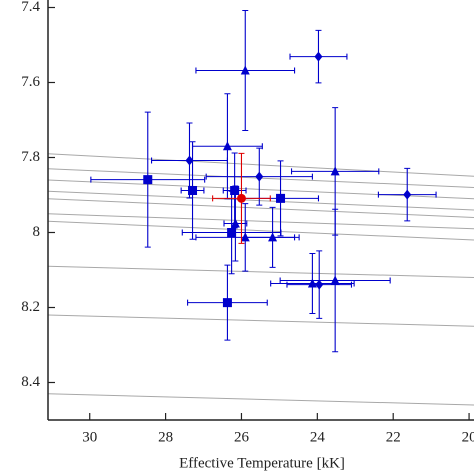  Describe the element at coordinates (30, 7) in the screenshot. I see `y-tick-label: 7.4` at that location.